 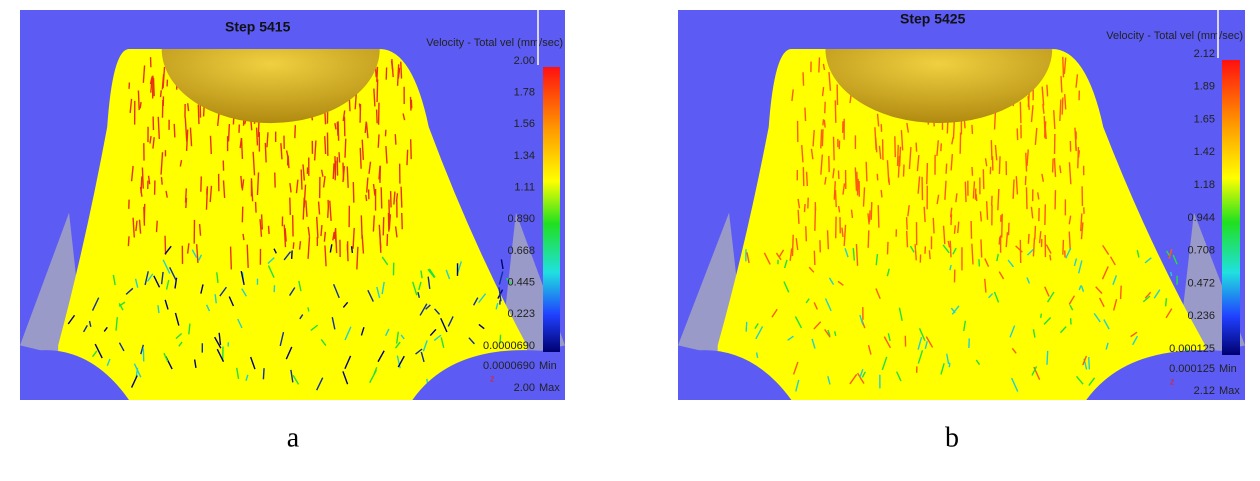 I want to click on colorbar, so click(x=1231, y=207).